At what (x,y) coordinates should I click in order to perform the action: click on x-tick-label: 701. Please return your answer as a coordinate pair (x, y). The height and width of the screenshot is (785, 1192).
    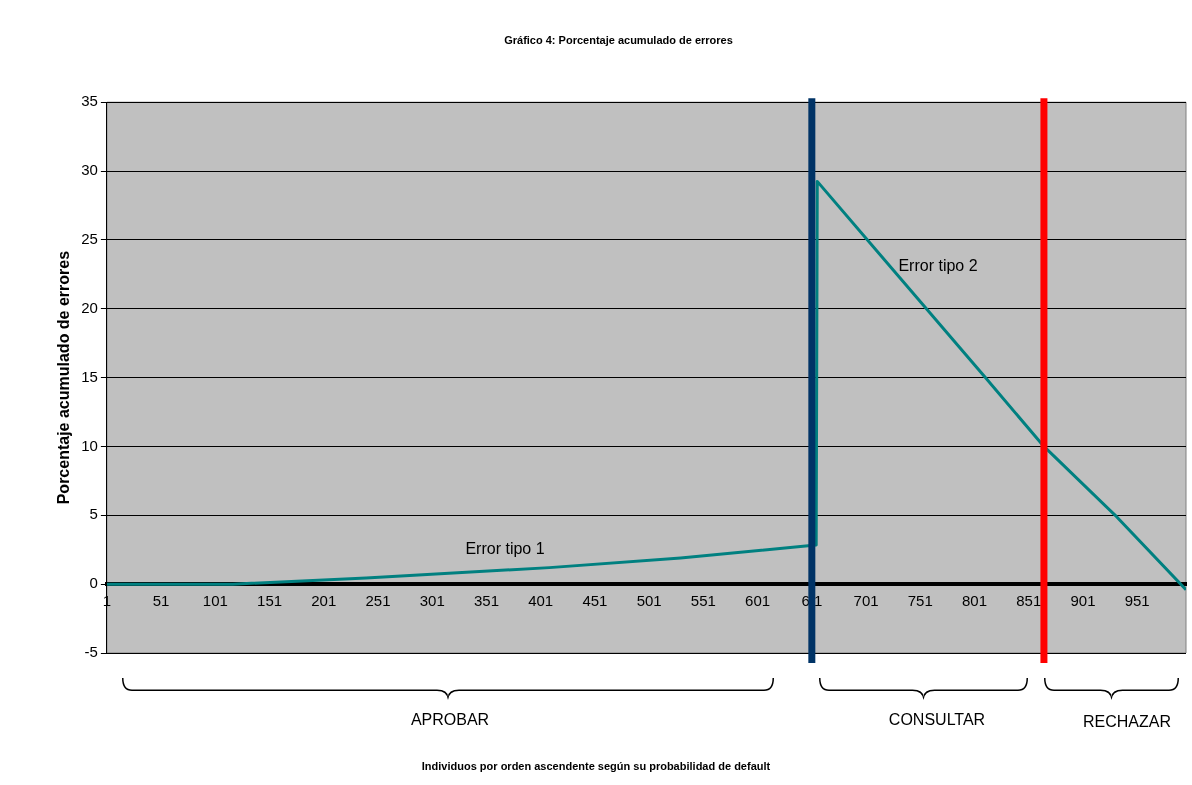
    Looking at the image, I should click on (866, 601).